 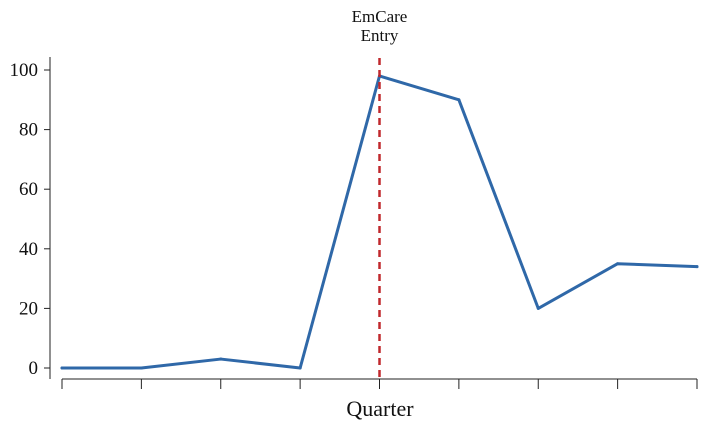 I want to click on y-axis: 0 20 40 60 80 100, so click(x=30, y=218).